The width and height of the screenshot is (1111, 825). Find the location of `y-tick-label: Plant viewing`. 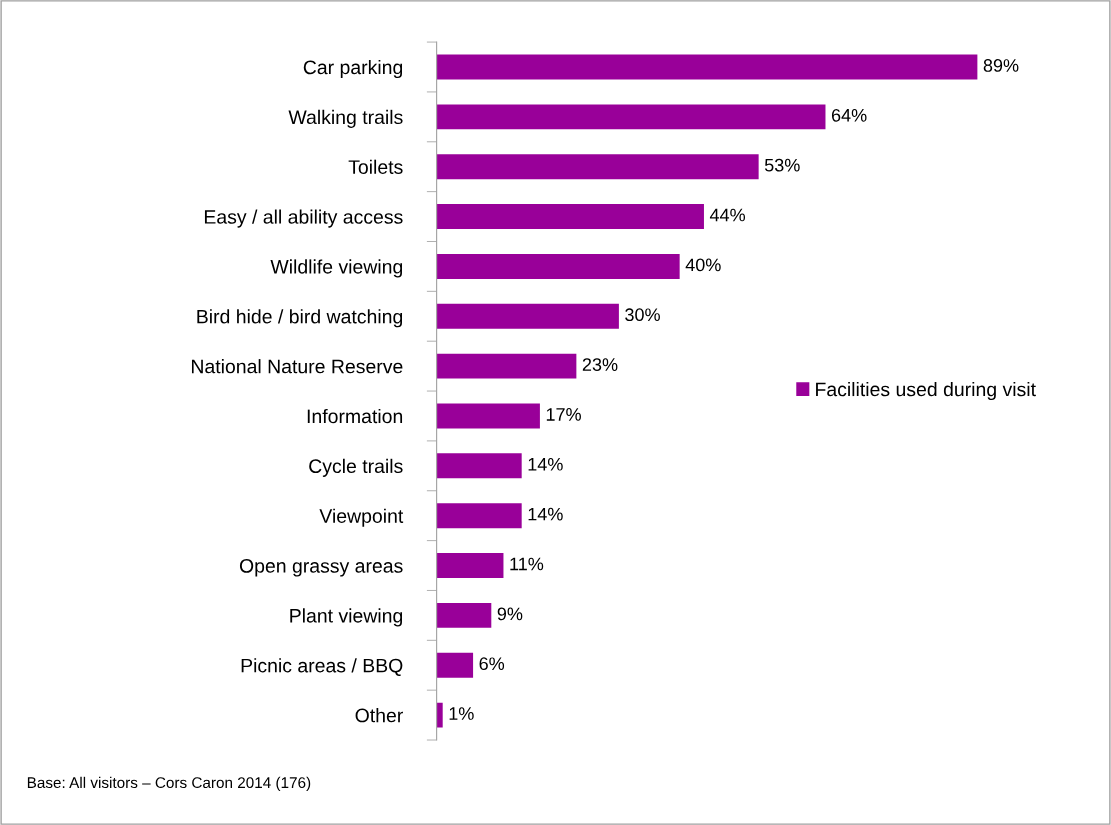

y-tick-label: Plant viewing is located at coordinates (346, 617).